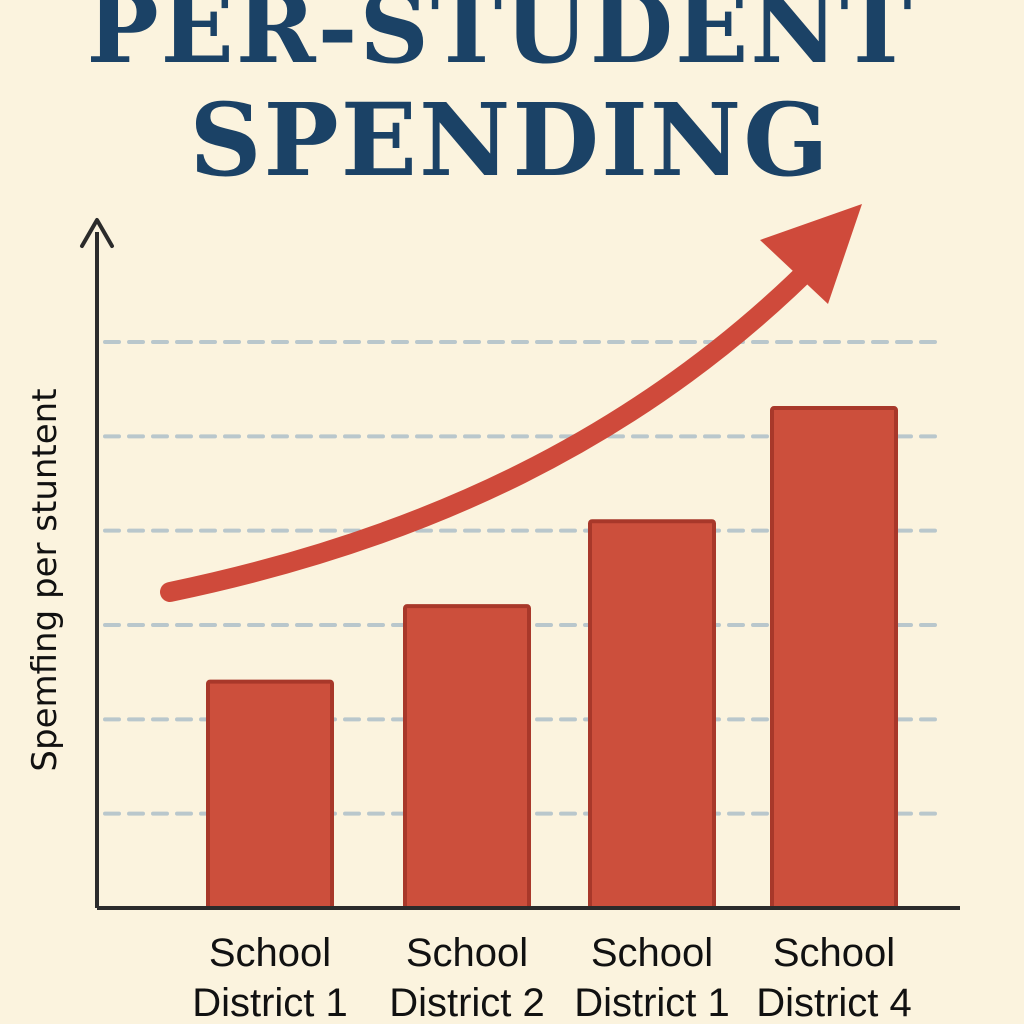 Image resolution: width=1024 pixels, height=1024 pixels. Describe the element at coordinates (270, 977) in the screenshot. I see `x-tick-label-1: School District 1` at that location.